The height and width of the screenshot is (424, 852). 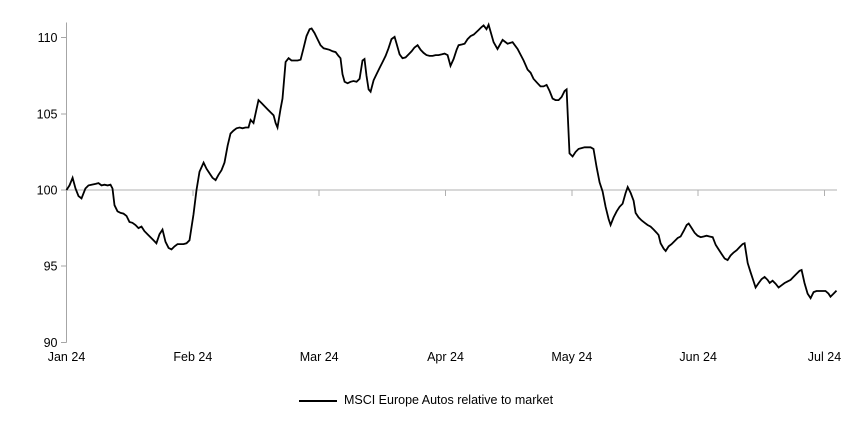 What do you see at coordinates (698, 357) in the screenshot?
I see `x-tick-label: Jun 24` at bounding box center [698, 357].